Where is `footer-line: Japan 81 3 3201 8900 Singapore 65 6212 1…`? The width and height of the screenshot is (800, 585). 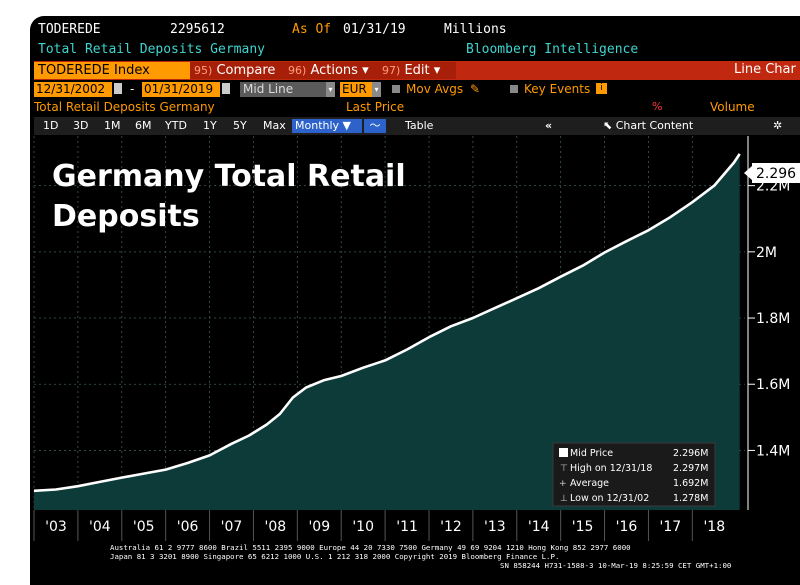
footer-line: Japan 81 3 3201 8900 Singapore 65 6212 1… is located at coordinates (335, 556).